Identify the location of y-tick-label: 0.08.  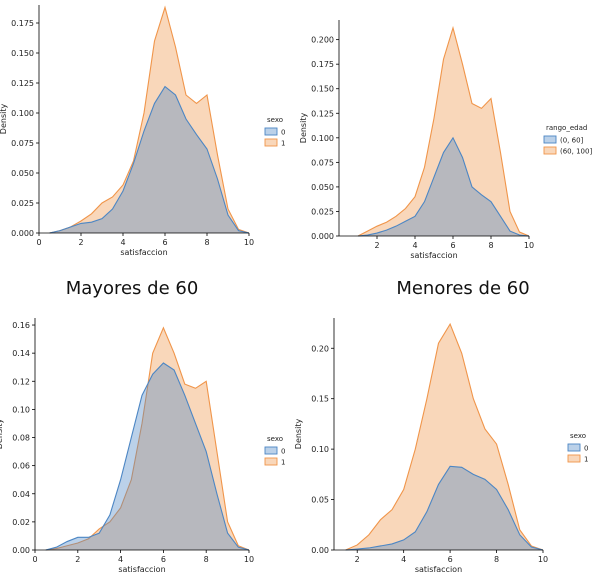
(21, 438).